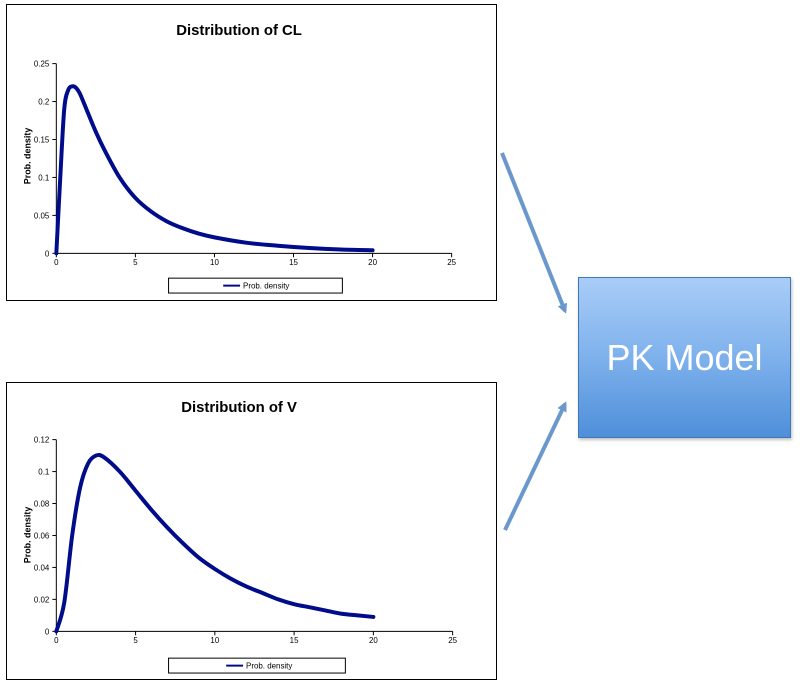 The height and width of the screenshot is (684, 800). What do you see at coordinates (42, 567) in the screenshot?
I see `y-tick-label: 0.04` at bounding box center [42, 567].